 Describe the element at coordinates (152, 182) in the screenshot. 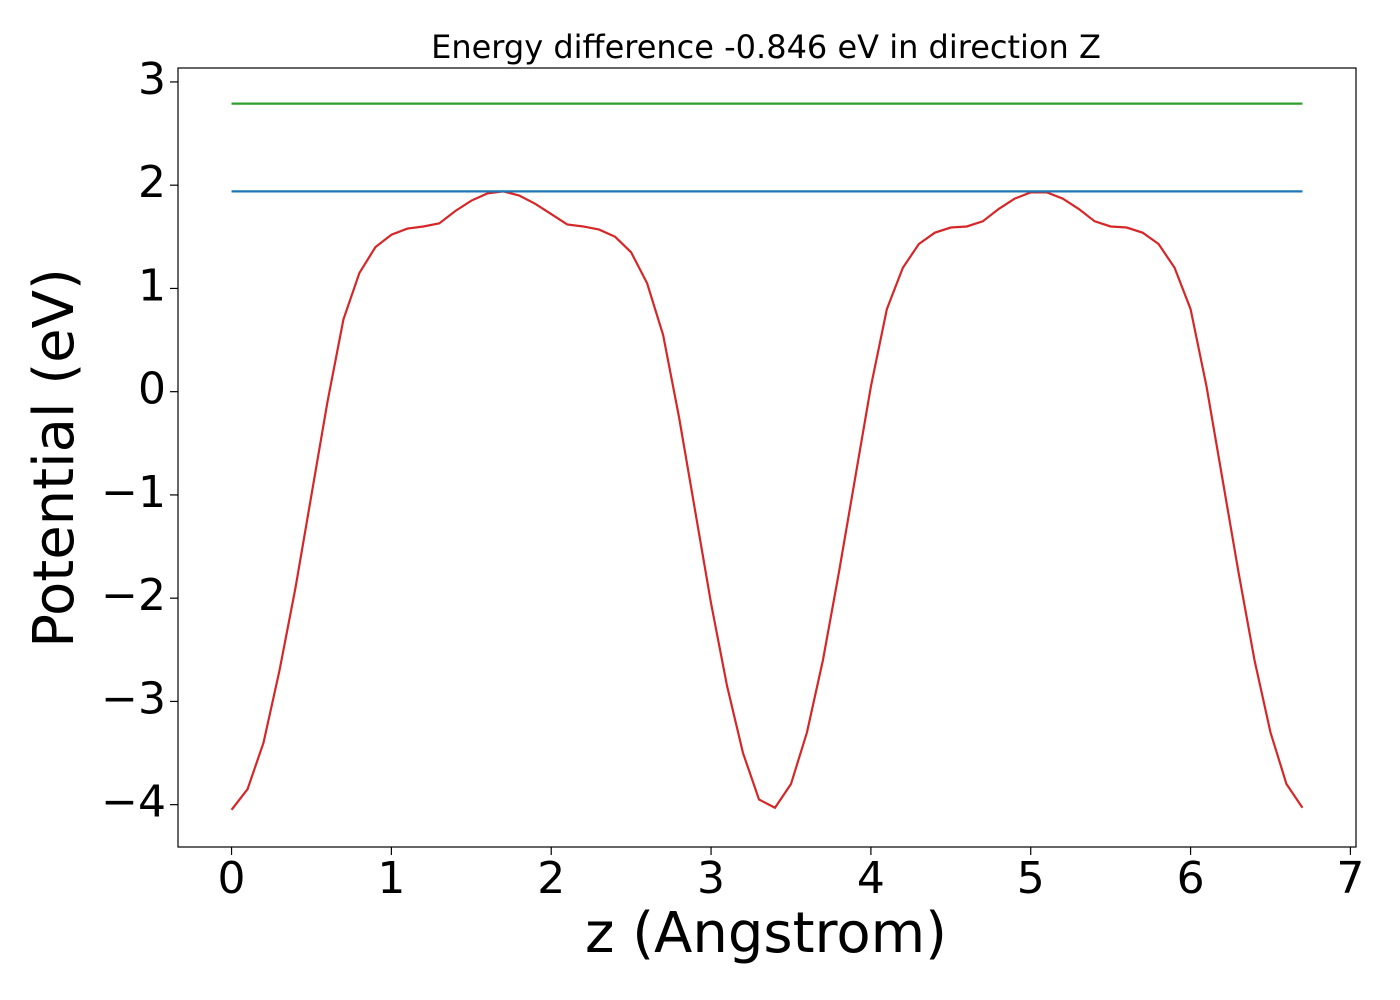

I see `y-tick-label: 2` at that location.